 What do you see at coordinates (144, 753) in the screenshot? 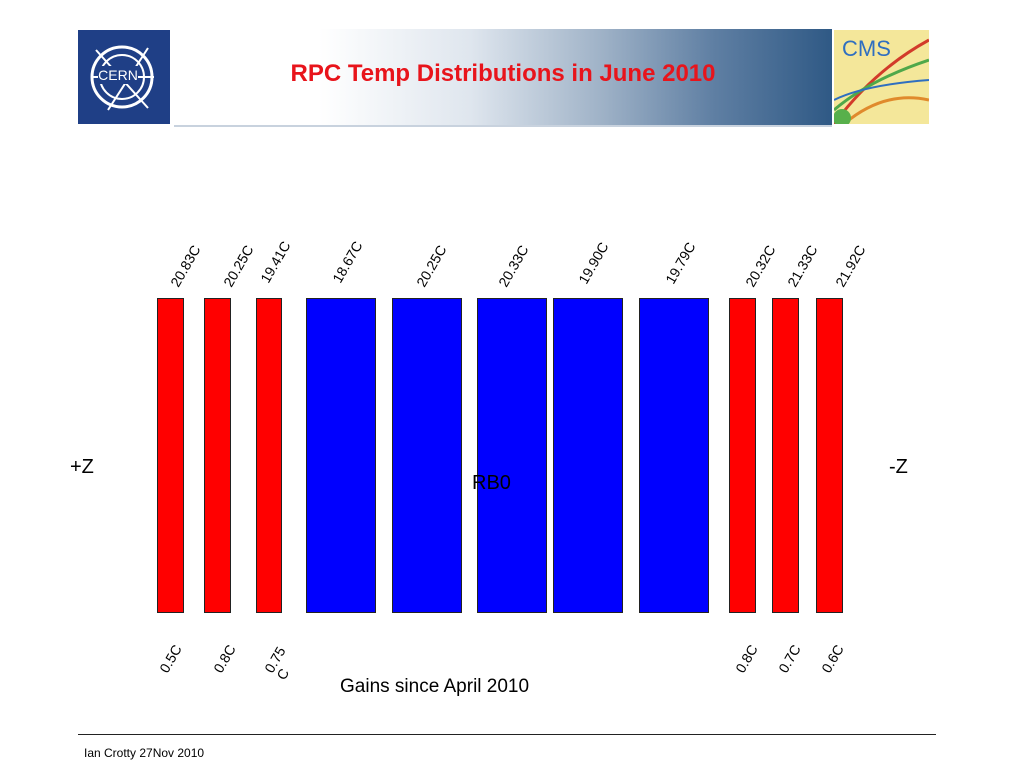
I see `footer-text: Ian Crotty 27Nov 2010` at bounding box center [144, 753].